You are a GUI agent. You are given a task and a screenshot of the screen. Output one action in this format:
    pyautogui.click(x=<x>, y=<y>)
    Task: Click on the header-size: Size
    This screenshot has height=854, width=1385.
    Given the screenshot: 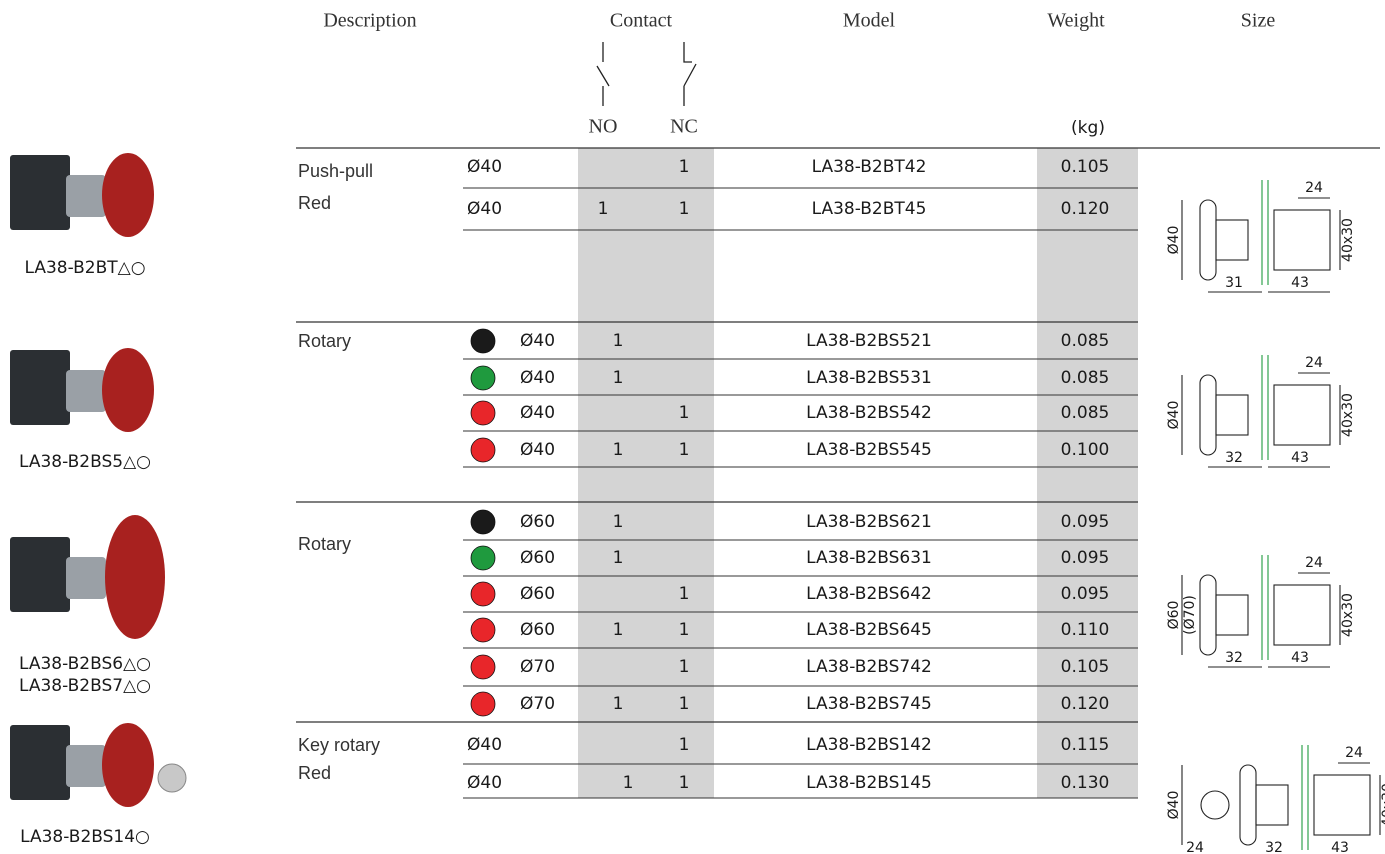 What is the action you would take?
    pyautogui.click(x=1258, y=21)
    